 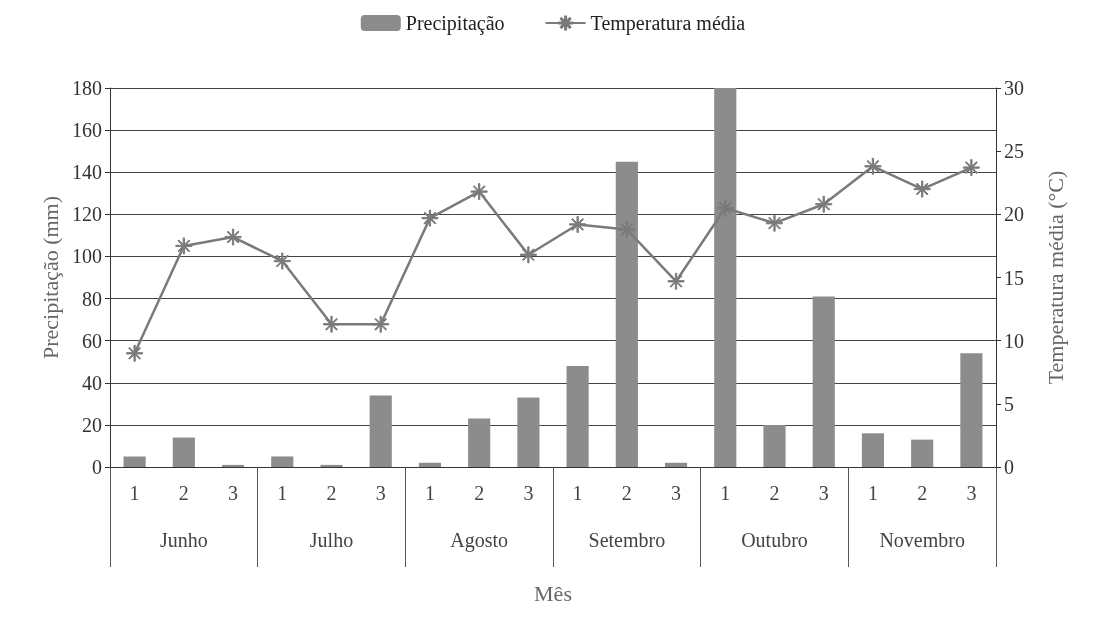 What do you see at coordinates (668, 23) in the screenshot?
I see `legend-label: Temperatura média` at bounding box center [668, 23].